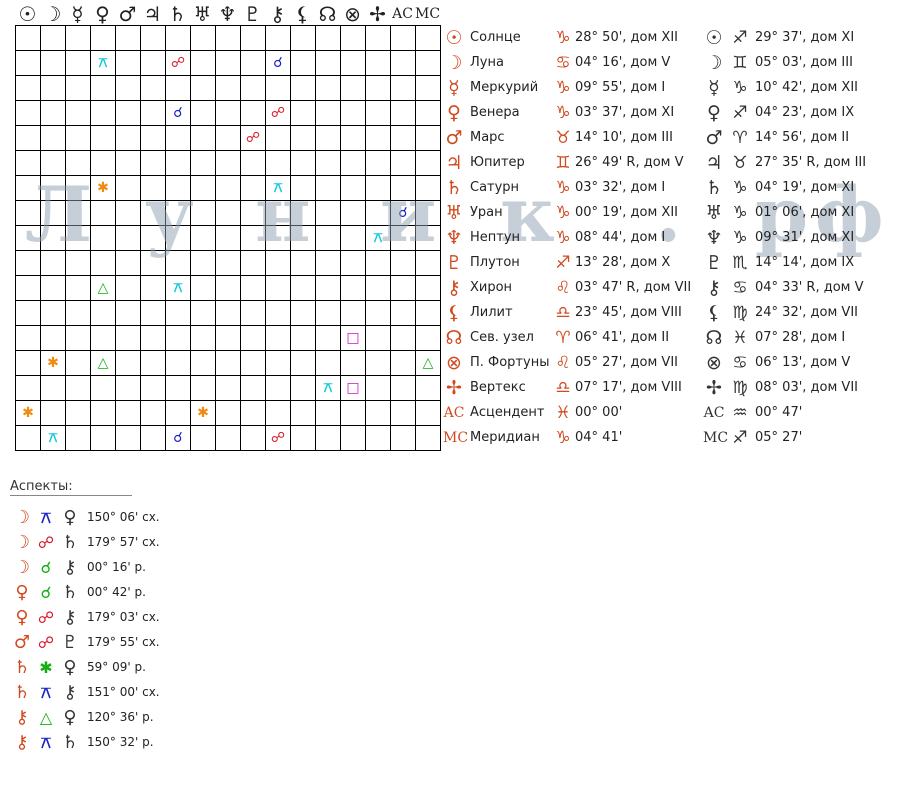  What do you see at coordinates (678, 412) in the screenshot?
I see `planet-row: AC Асцендент ♓ 00° 00' AC ♒ 00° 47'` at bounding box center [678, 412].